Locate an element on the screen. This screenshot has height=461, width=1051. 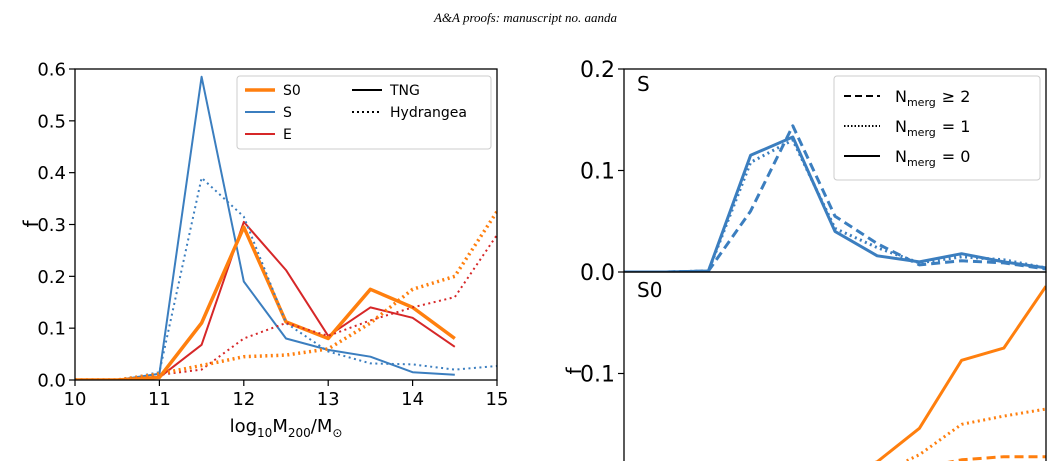
left-ytick-label-4: 0.4 is located at coordinates (51, 173).